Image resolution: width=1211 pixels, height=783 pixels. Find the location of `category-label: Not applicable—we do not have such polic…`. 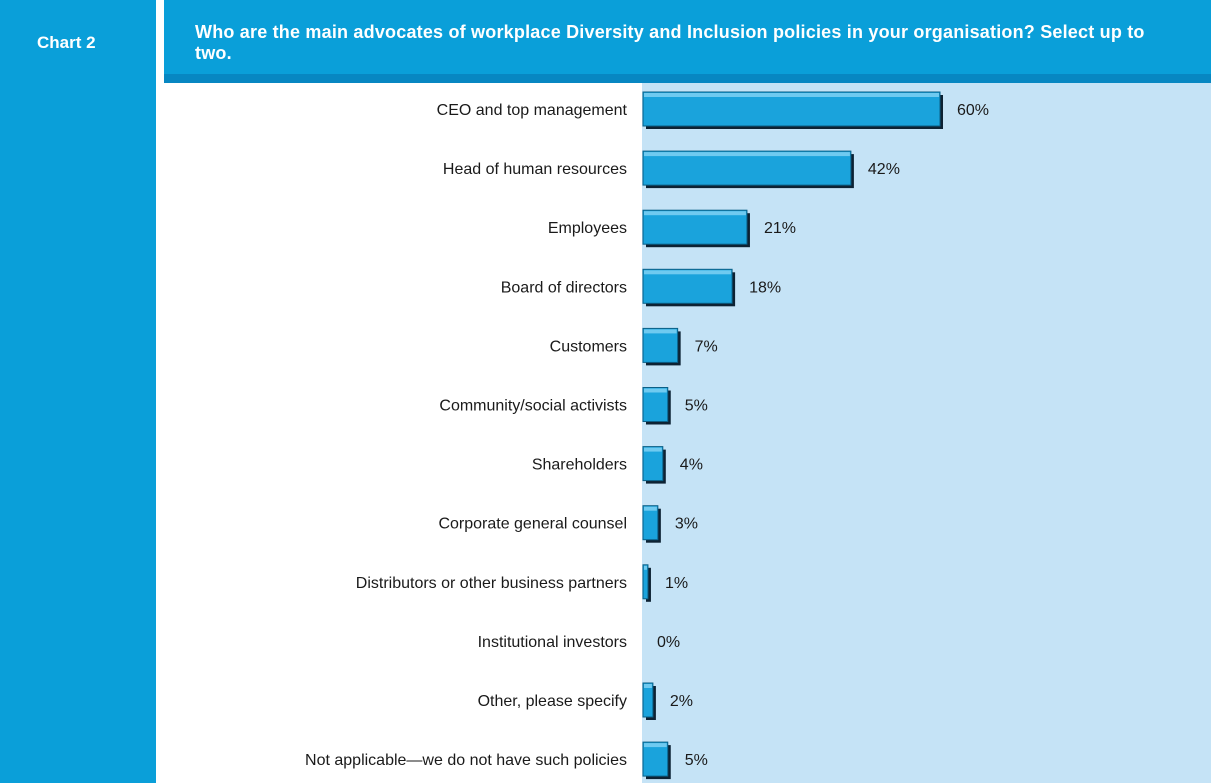

category-label: Not applicable—we do not have such polic… is located at coordinates (466, 760).